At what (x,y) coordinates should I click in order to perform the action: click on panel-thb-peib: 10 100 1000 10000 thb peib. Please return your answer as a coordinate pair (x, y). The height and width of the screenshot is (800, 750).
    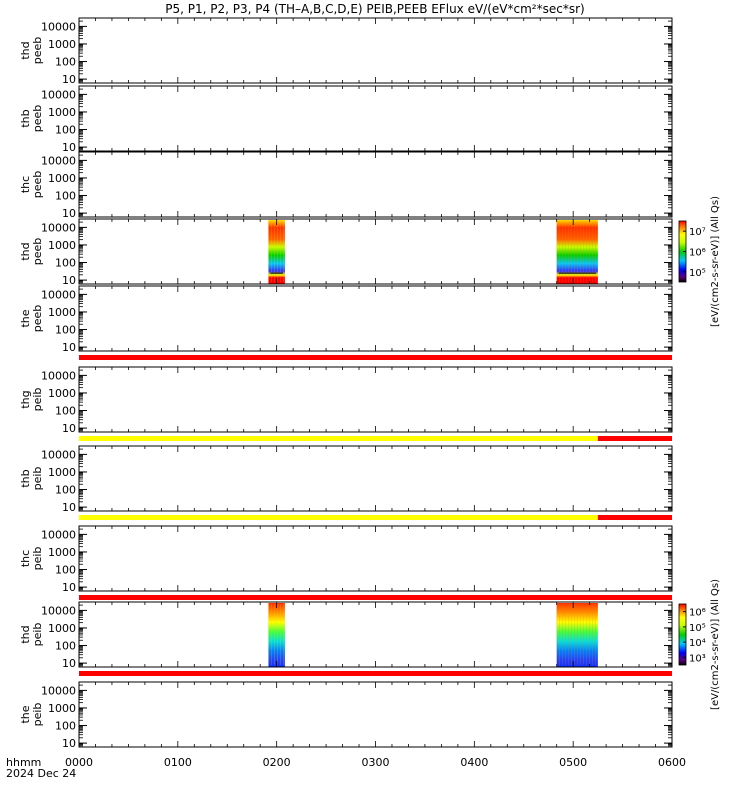
    Looking at the image, I should click on (346, 482).